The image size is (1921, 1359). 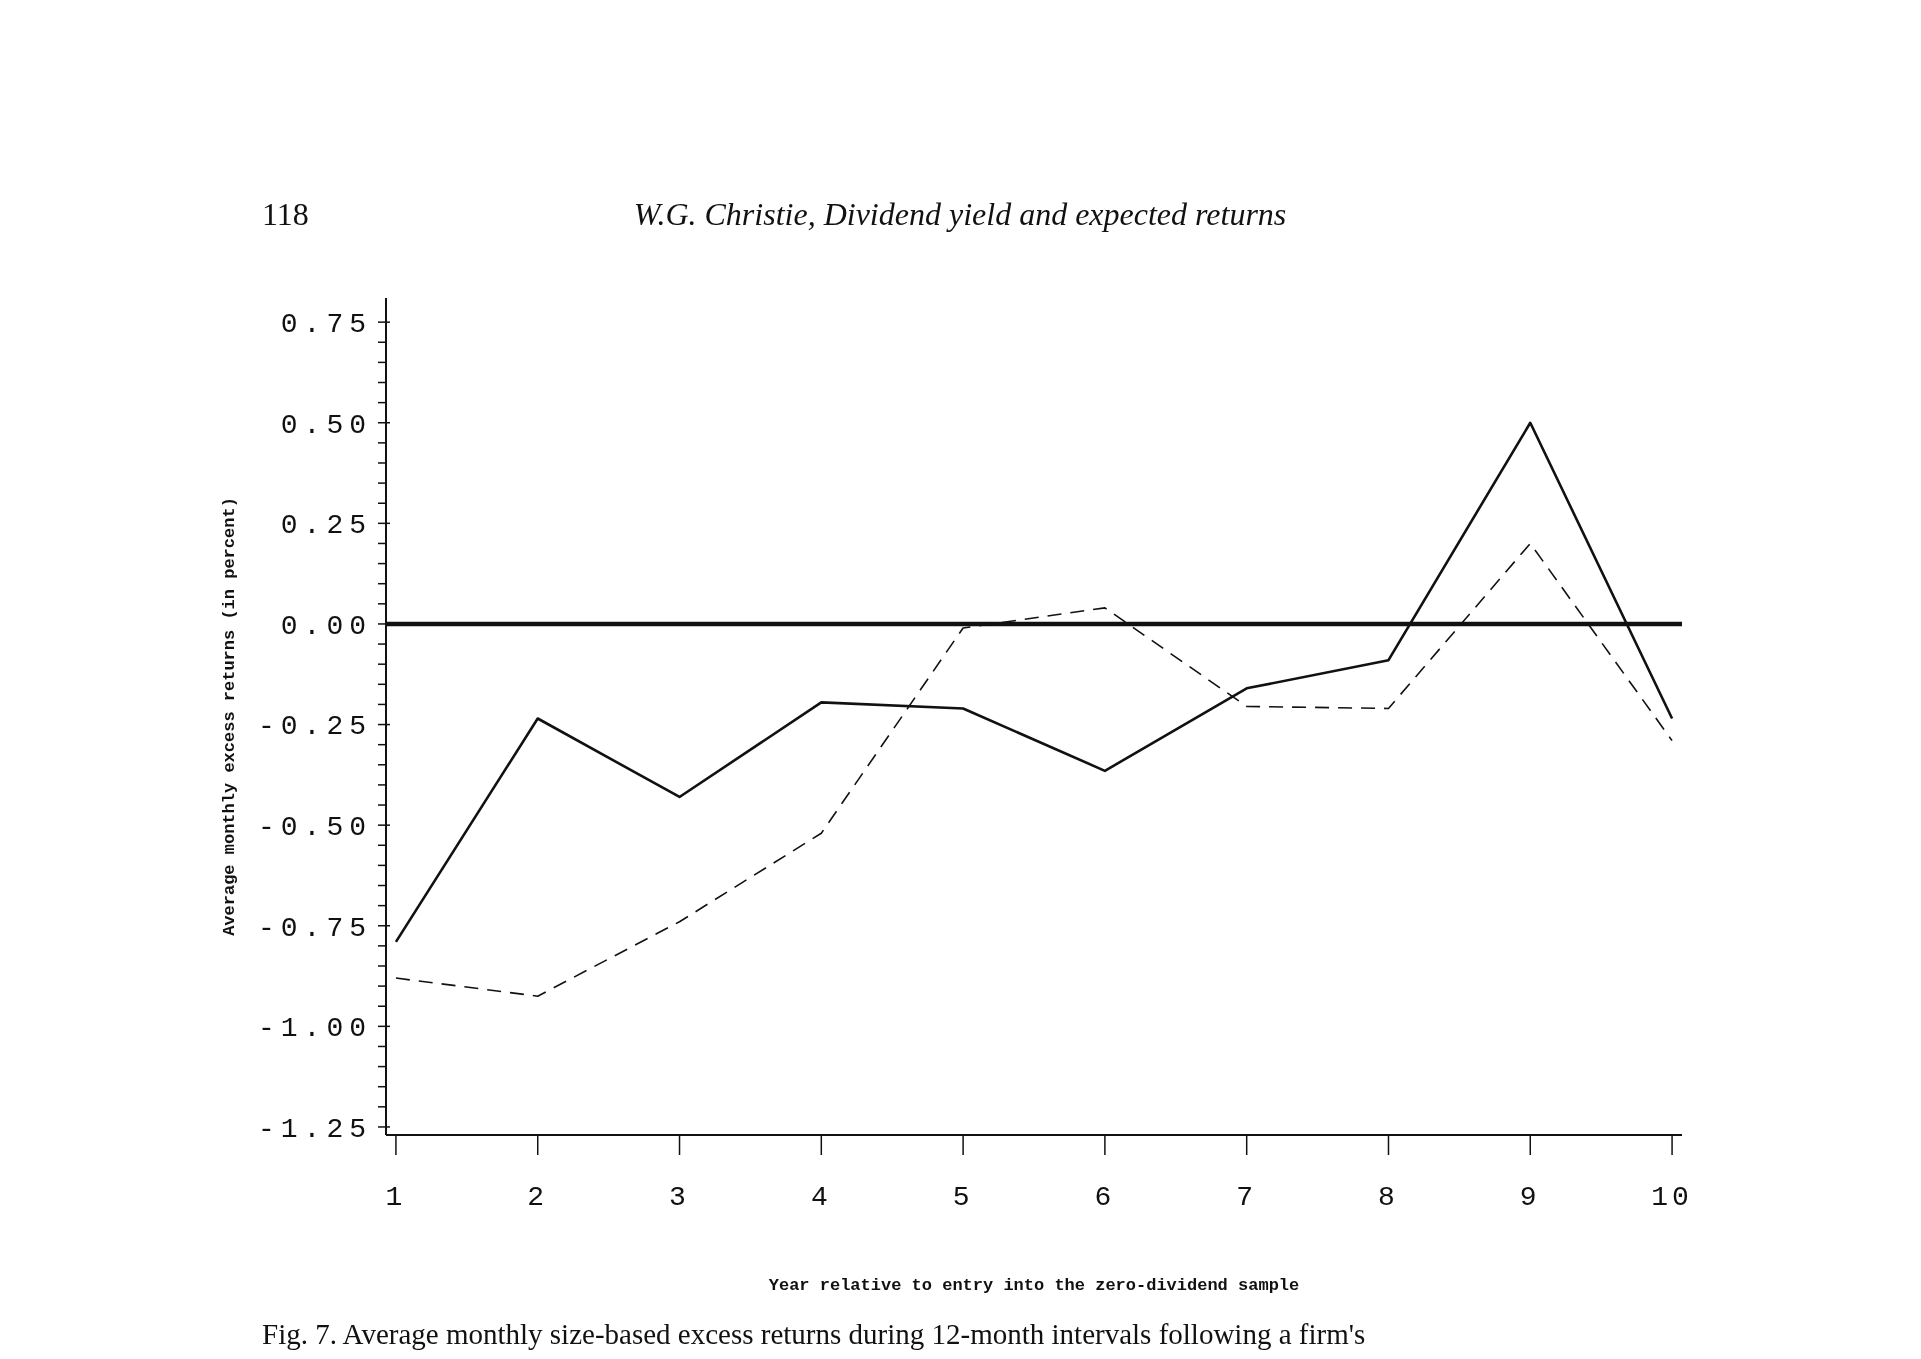 I want to click on y-tick-label: -1.00, so click(x=314, y=1029).